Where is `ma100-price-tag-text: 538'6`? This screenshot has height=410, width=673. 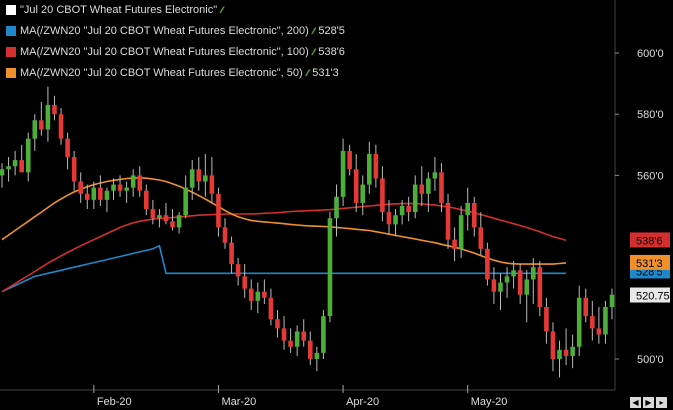 ma100-price-tag-text: 538'6 is located at coordinates (649, 241).